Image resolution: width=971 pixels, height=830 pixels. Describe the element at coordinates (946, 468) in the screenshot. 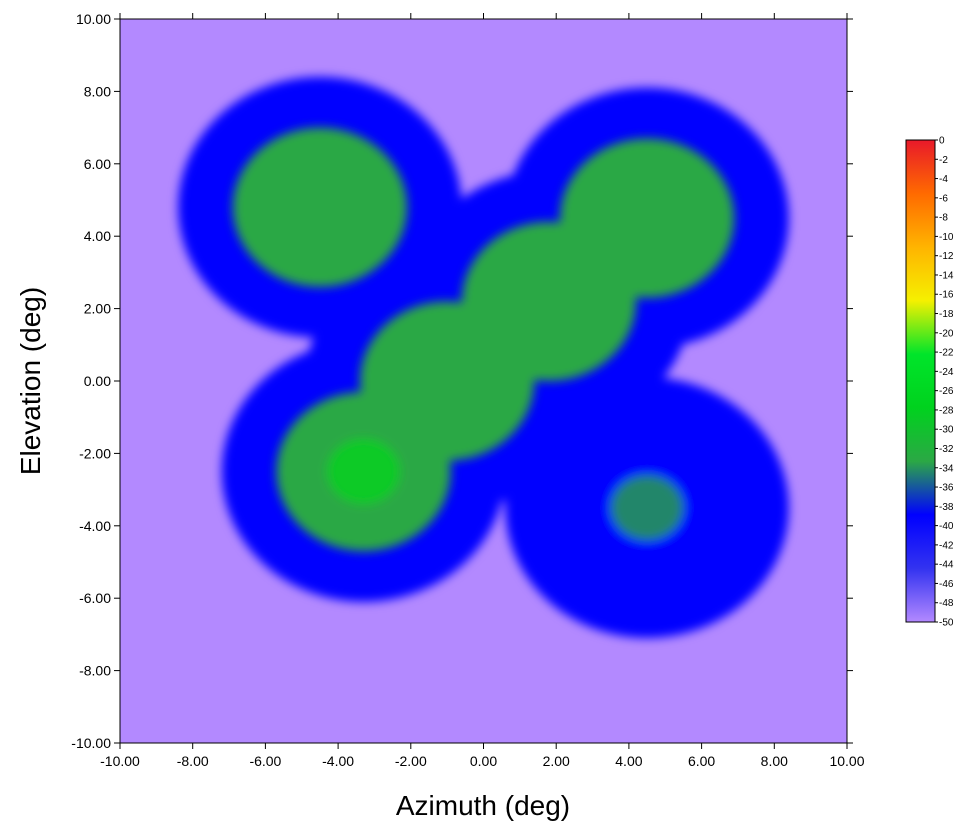

I see `colorbar-label: -34` at that location.